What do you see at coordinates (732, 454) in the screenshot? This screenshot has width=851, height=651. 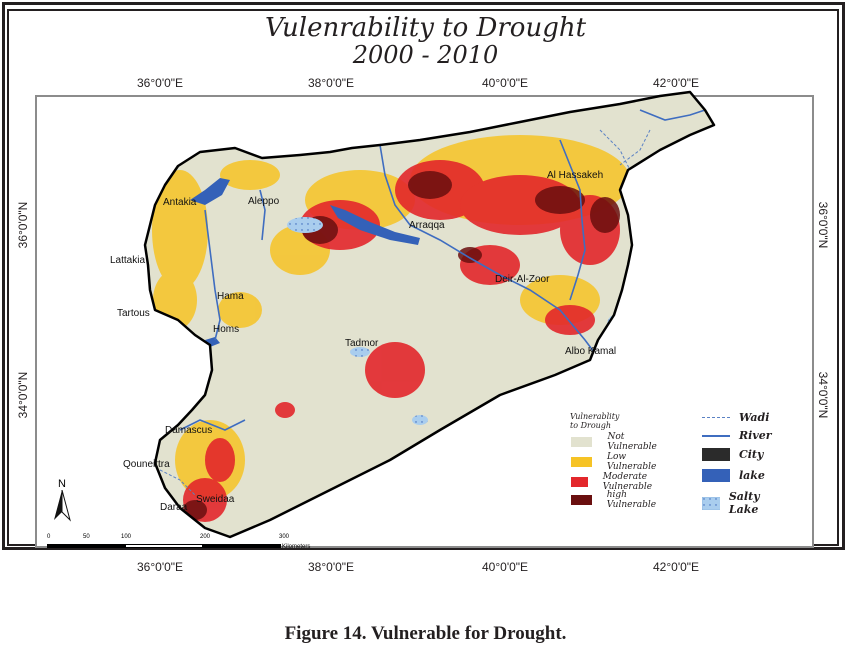 I see `legend-item-city: City` at bounding box center [732, 454].